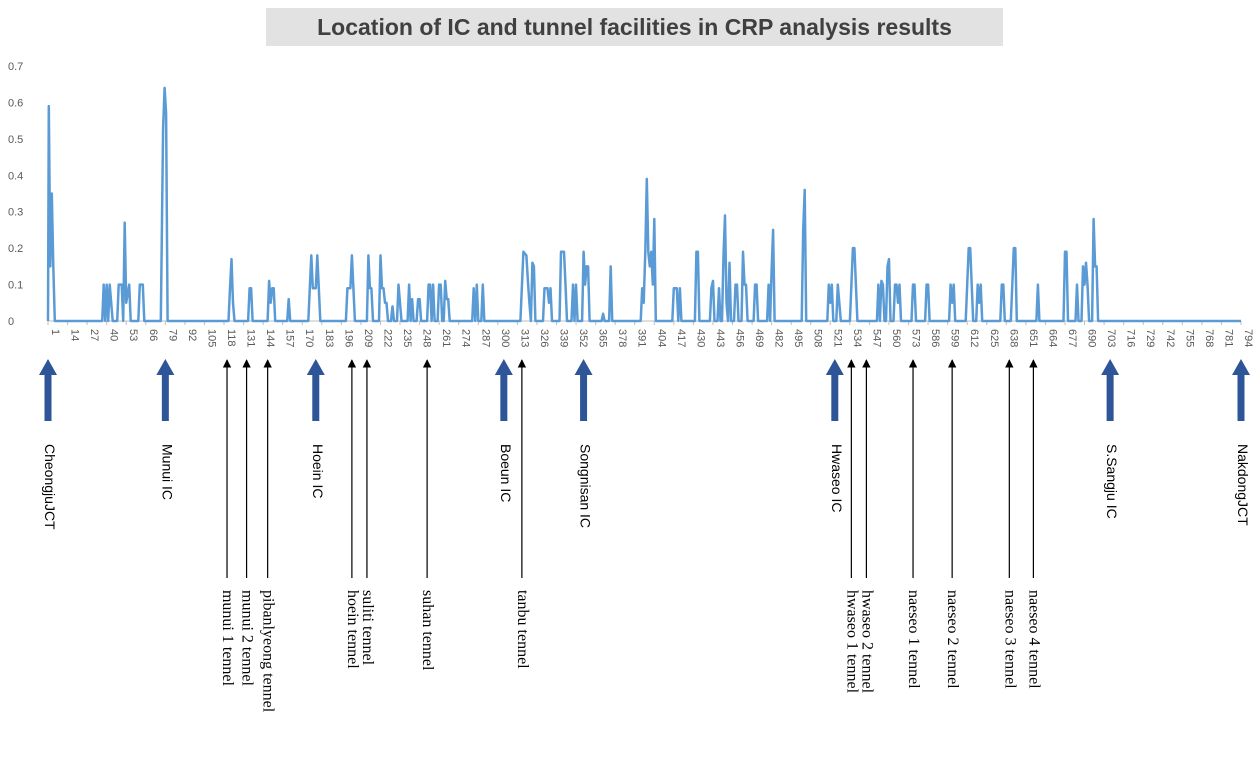 The width and height of the screenshot is (1260, 780). What do you see at coordinates (167, 472) in the screenshot?
I see `ic-label: Munui IC` at bounding box center [167, 472].